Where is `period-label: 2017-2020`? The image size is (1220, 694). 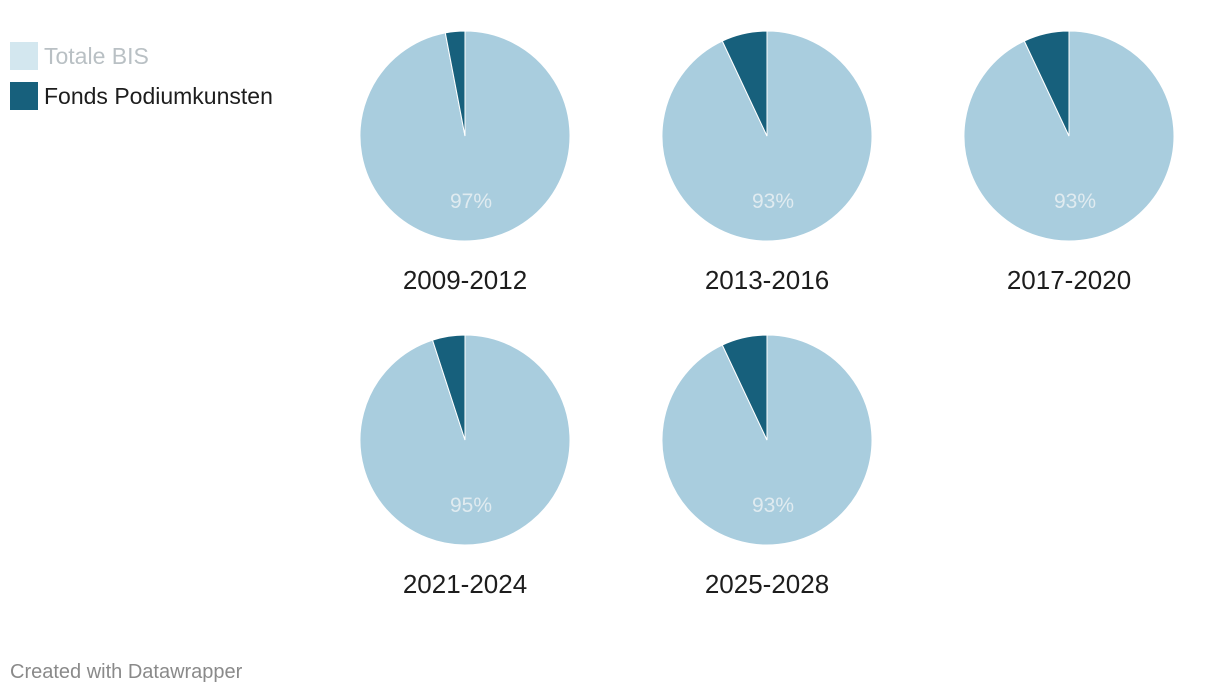 period-label: 2017-2020 is located at coordinates (1069, 280).